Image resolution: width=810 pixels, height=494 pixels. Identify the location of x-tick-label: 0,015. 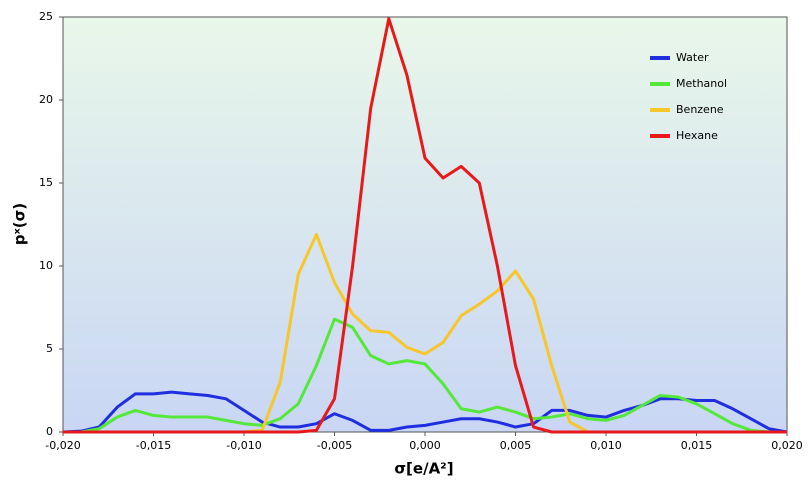
(697, 445).